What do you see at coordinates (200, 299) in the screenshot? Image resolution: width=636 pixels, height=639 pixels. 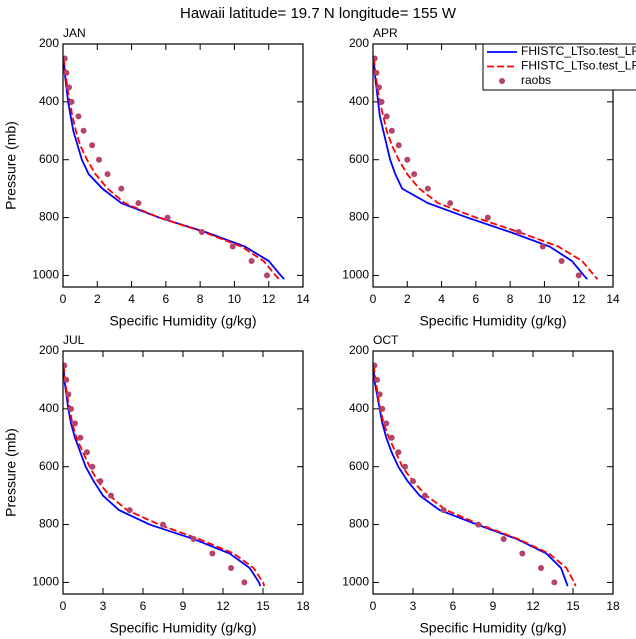 I see `x-tick-label: 8` at bounding box center [200, 299].